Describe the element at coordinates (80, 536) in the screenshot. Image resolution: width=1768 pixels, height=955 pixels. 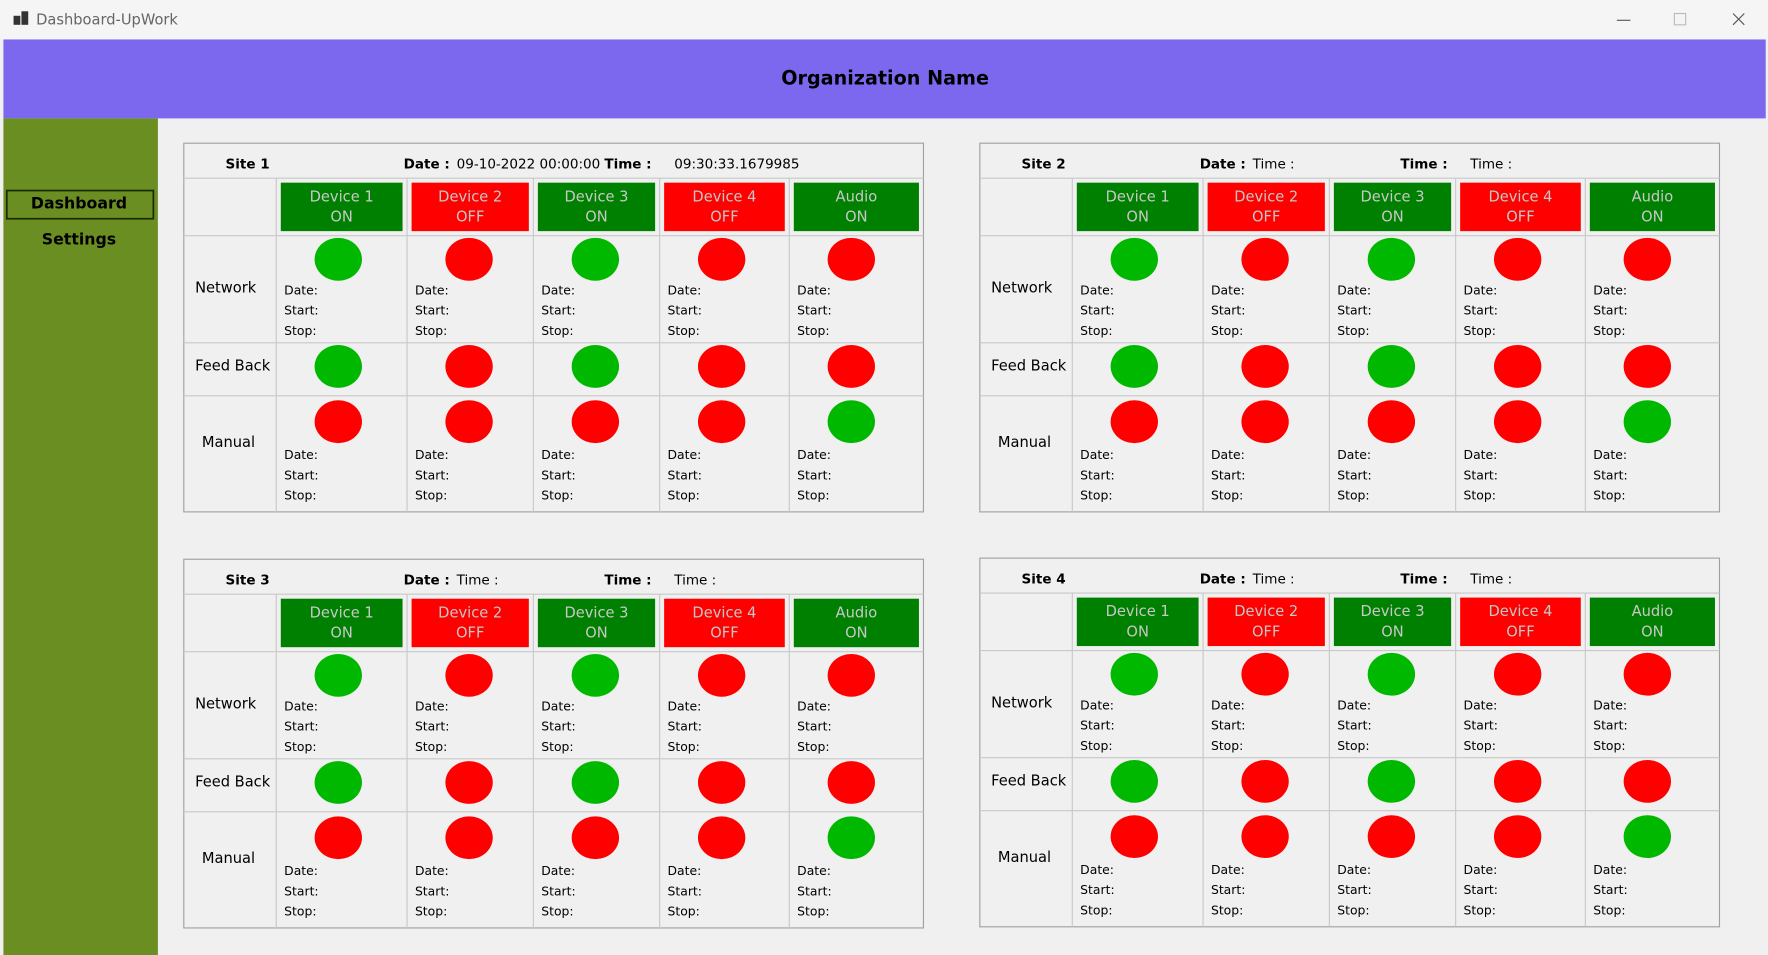
I see `sidebar` at that location.